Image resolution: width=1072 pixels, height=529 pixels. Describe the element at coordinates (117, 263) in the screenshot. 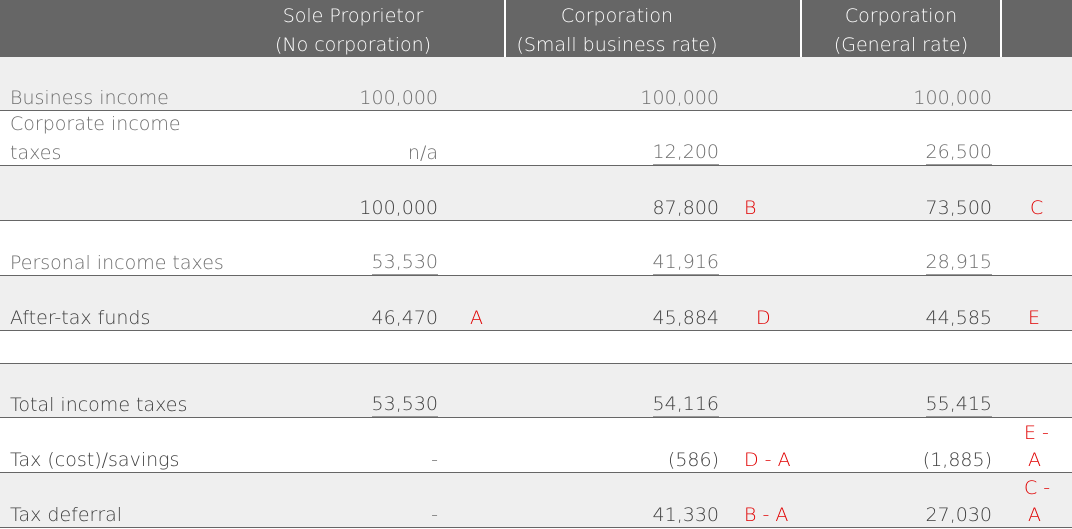

I see `row-label: Personal income taxes` at that location.